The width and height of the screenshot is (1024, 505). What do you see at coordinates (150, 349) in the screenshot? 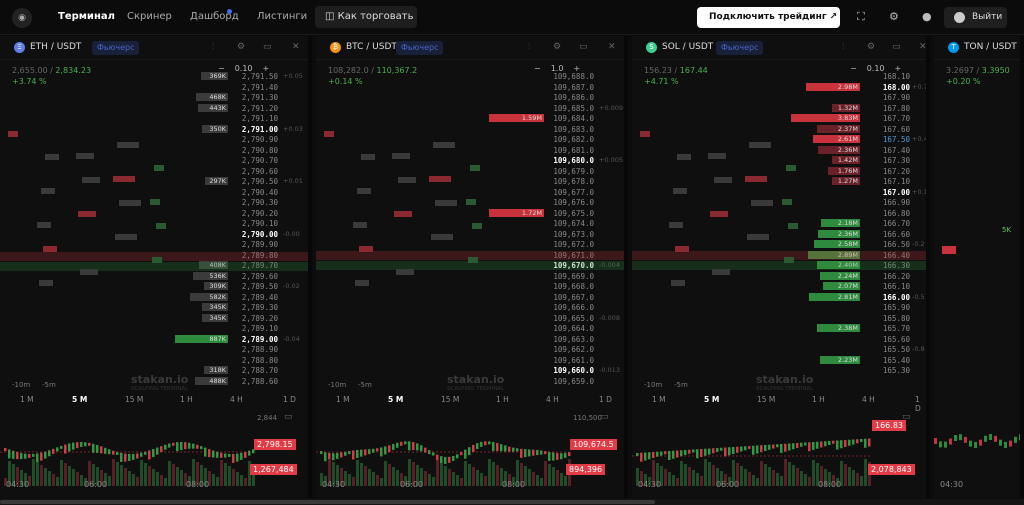
I see `order-book-row: 2,788.90` at bounding box center [150, 349].